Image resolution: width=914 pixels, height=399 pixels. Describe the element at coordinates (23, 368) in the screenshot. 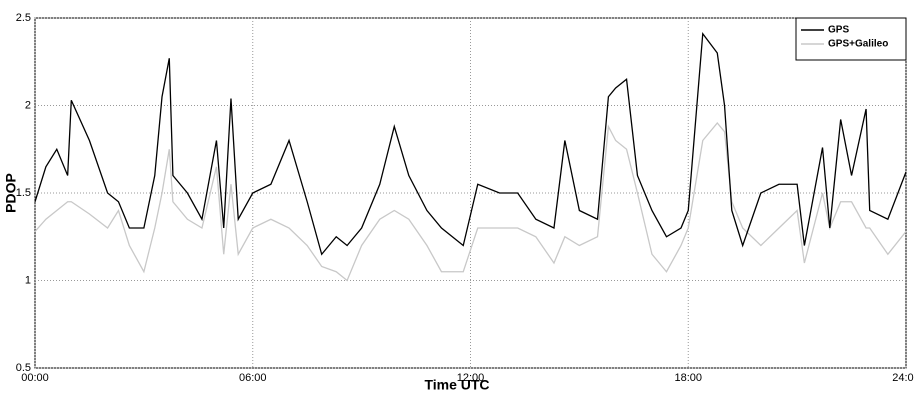

I see `y-tick-label: 0.5` at that location.